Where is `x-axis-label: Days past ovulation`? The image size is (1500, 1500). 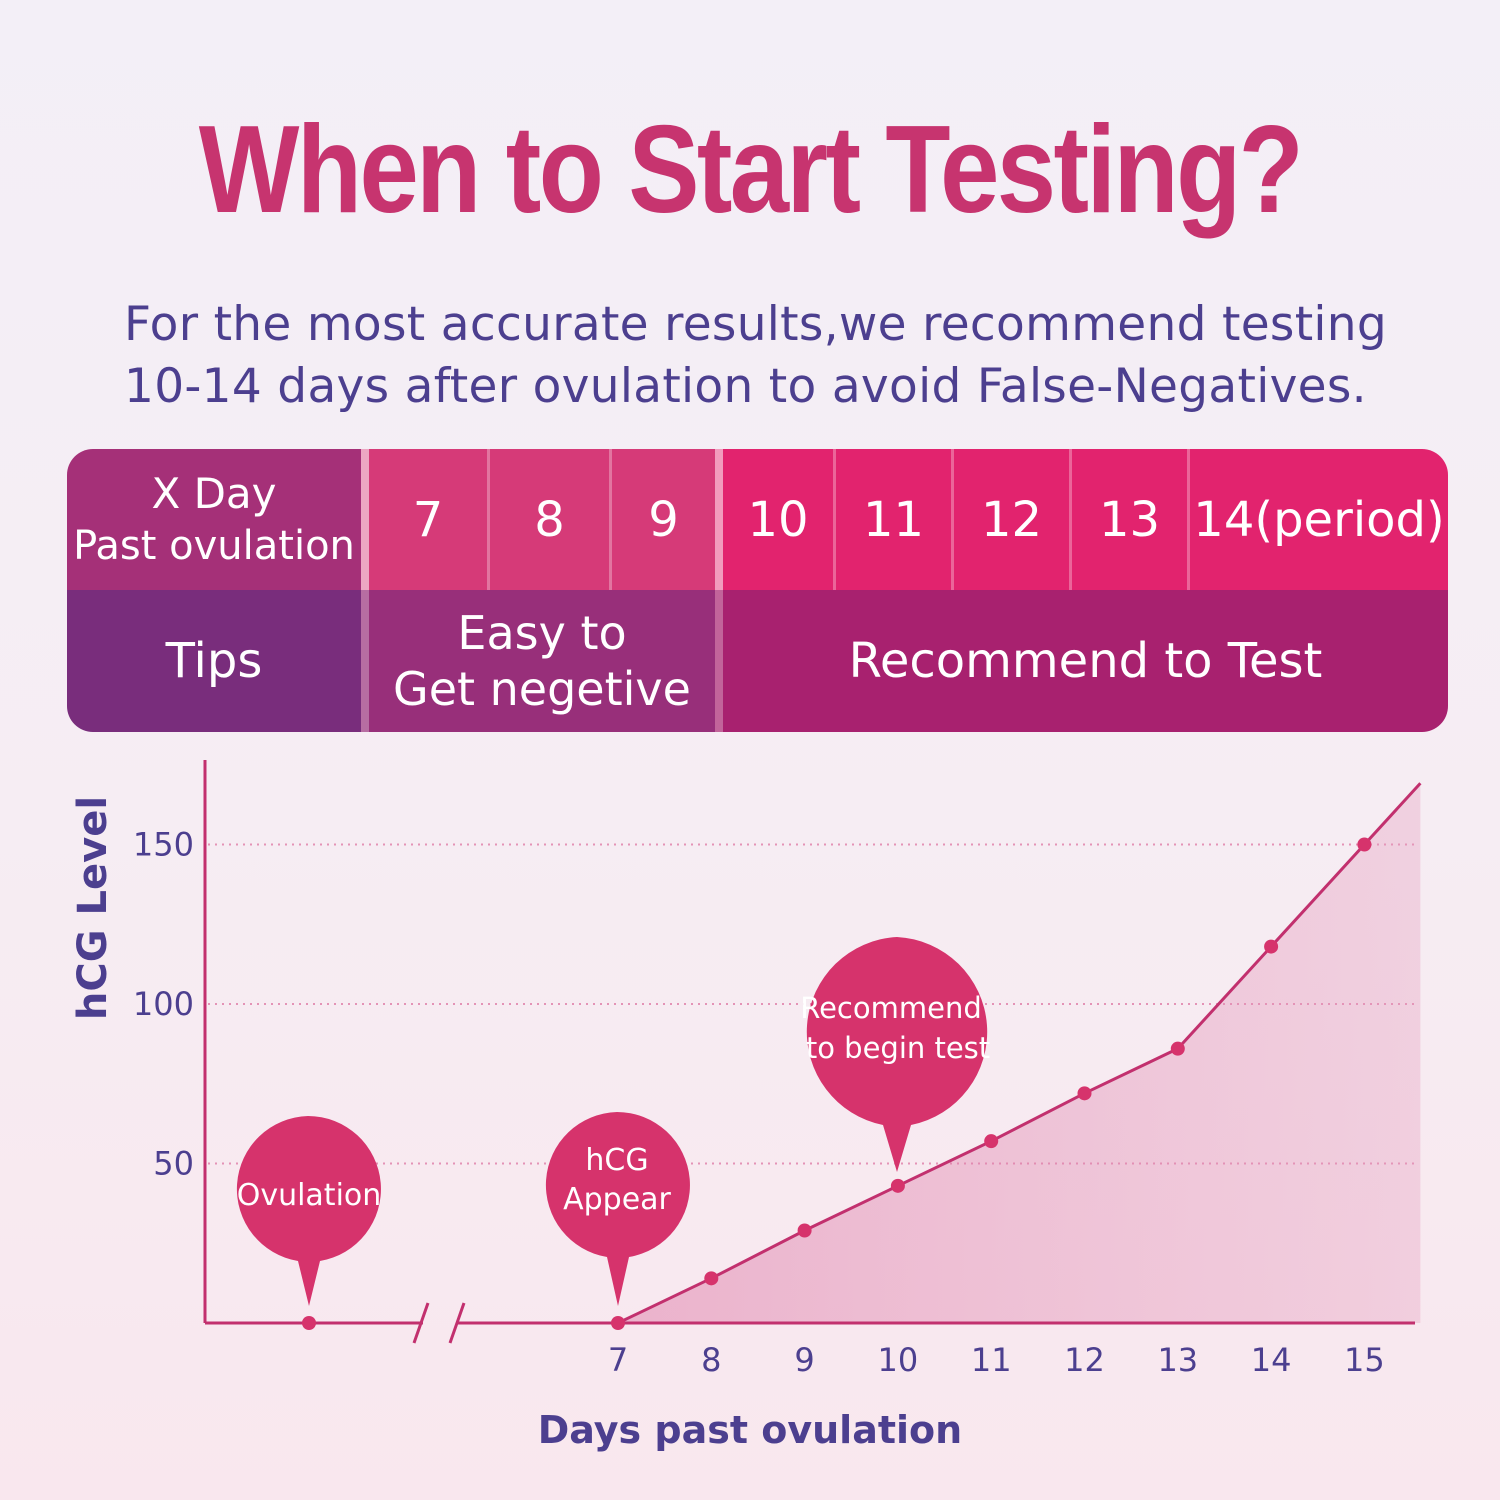 x-axis-label: Days past ovulation is located at coordinates (750, 1430).